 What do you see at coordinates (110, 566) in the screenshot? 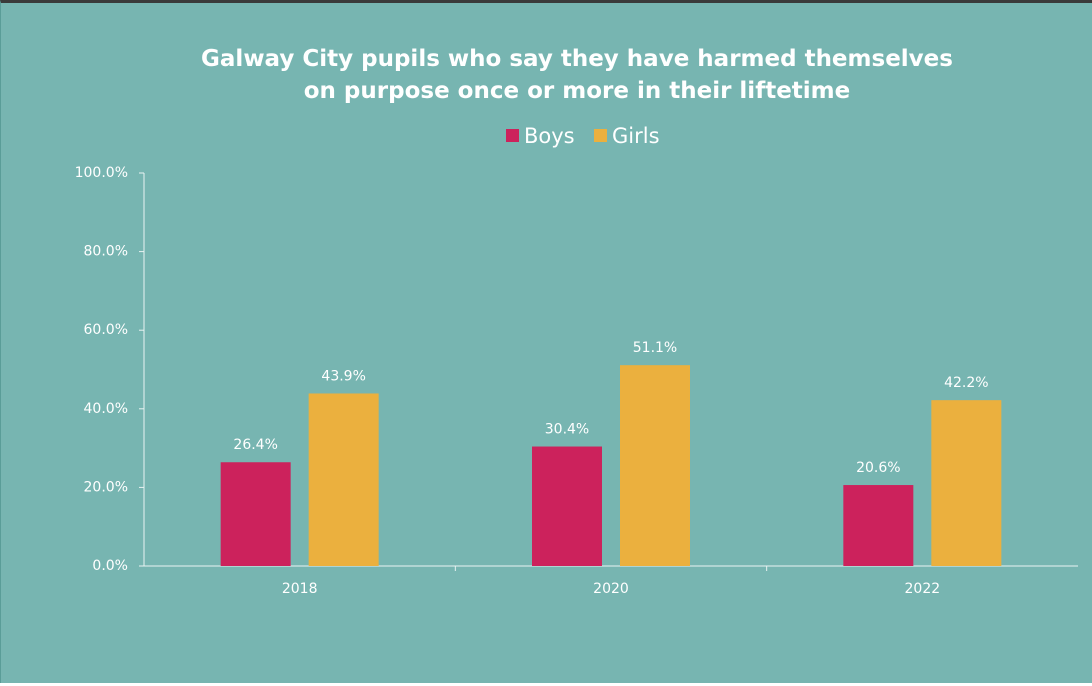
I see `y-tick-label: 0.0%` at bounding box center [110, 566].